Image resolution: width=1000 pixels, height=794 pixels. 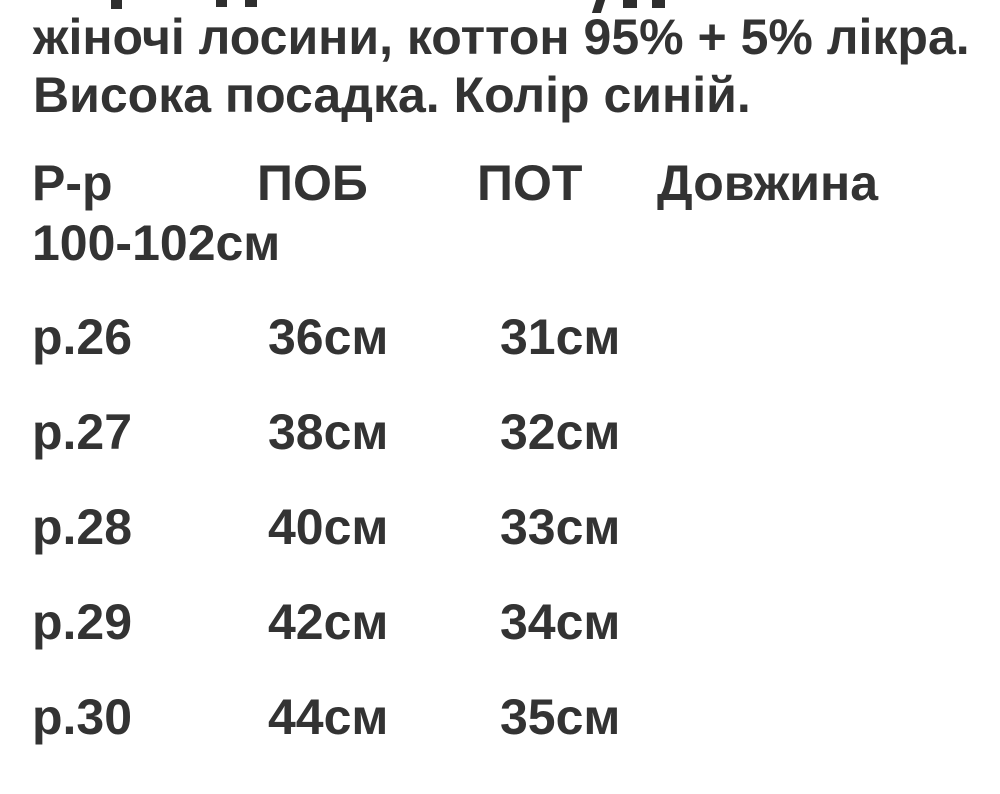 What do you see at coordinates (82, 622) in the screenshot?
I see `size-cell: р.29` at bounding box center [82, 622].